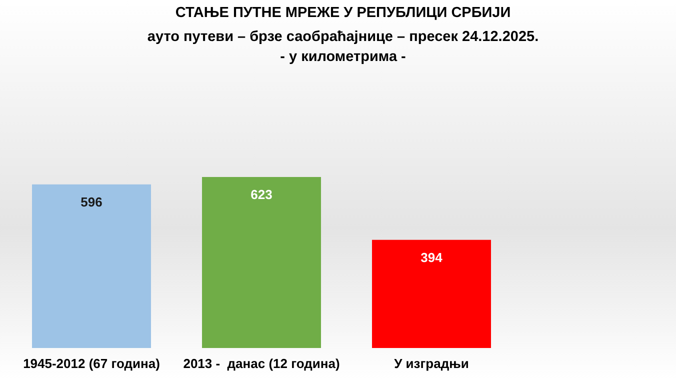  What do you see at coordinates (91, 202) in the screenshot?
I see `data-label: 596` at bounding box center [91, 202].